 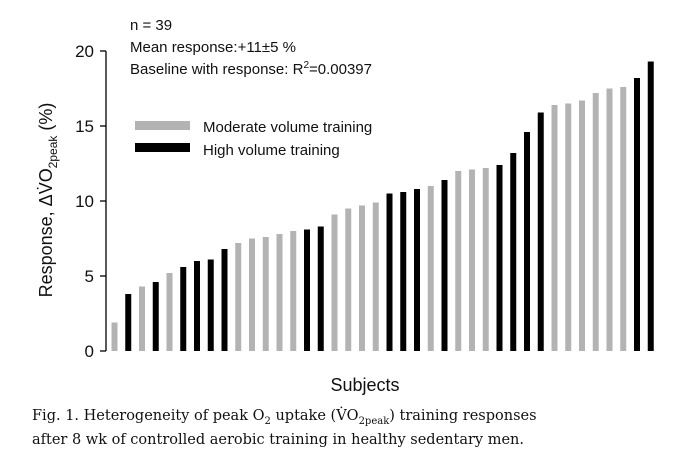 I want to click on y-axis-title-unit: (%), so click(x=46, y=119).